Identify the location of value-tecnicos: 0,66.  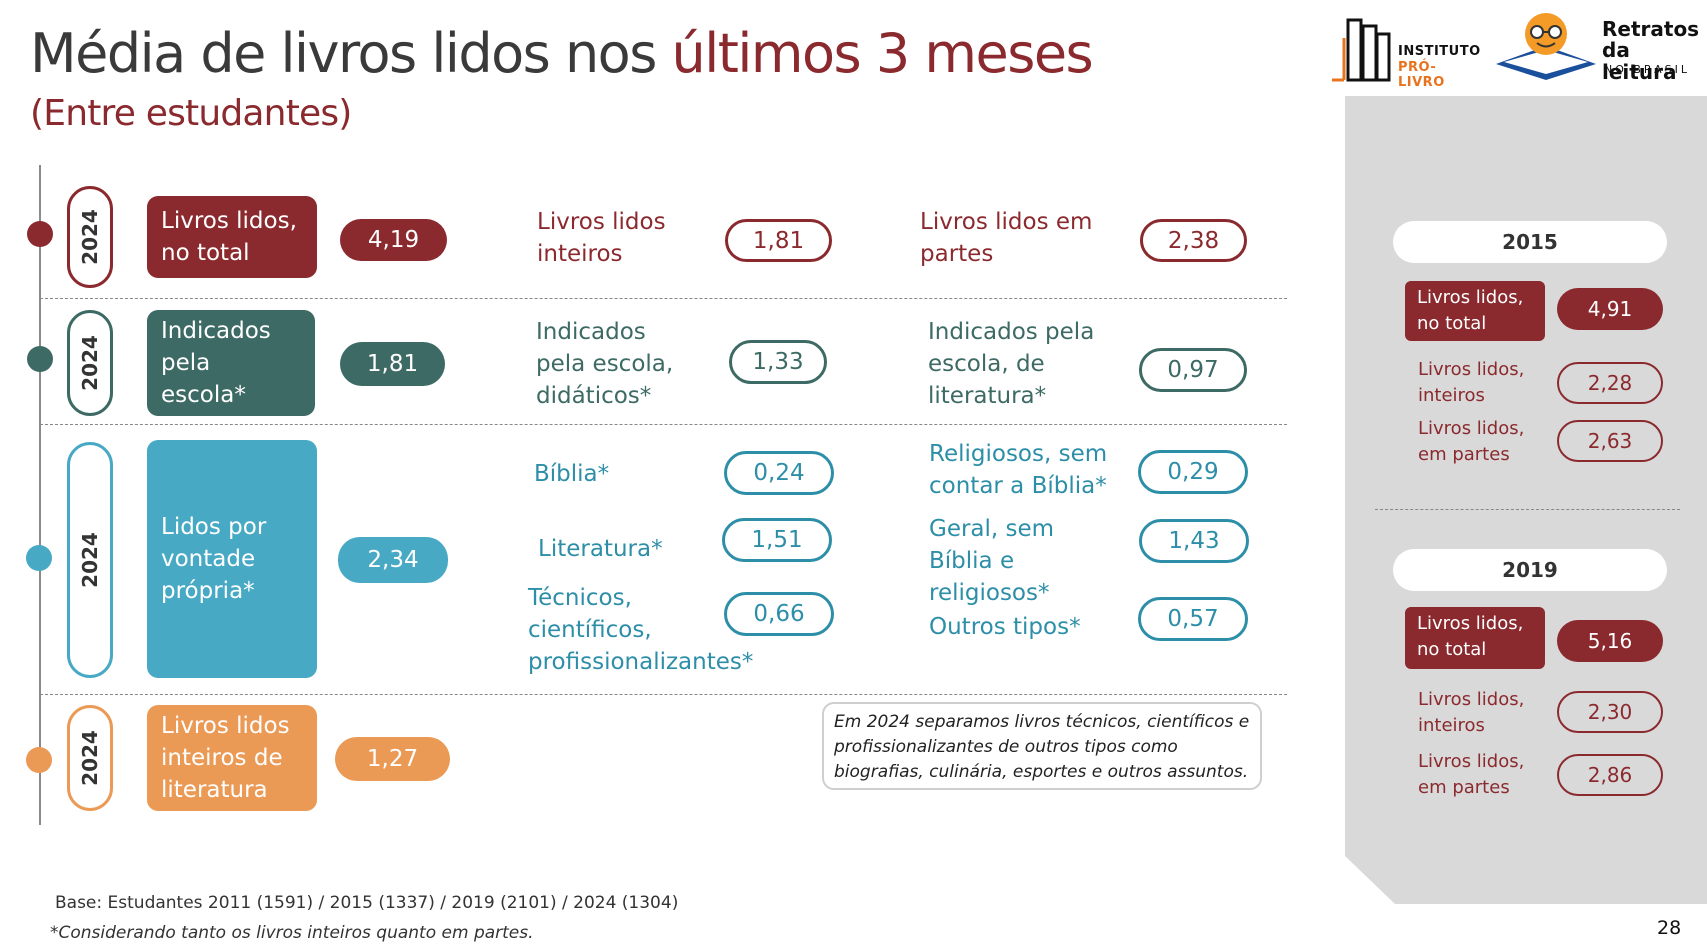
(779, 614).